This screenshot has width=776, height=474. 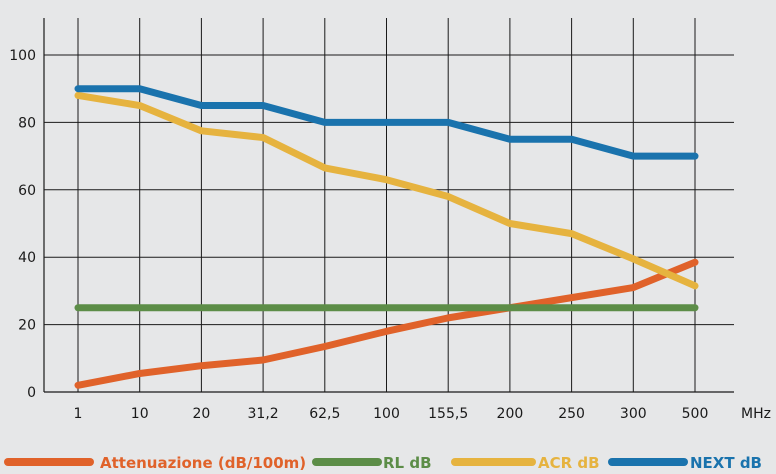 I want to click on x-tick-label: 500, so click(x=695, y=414).